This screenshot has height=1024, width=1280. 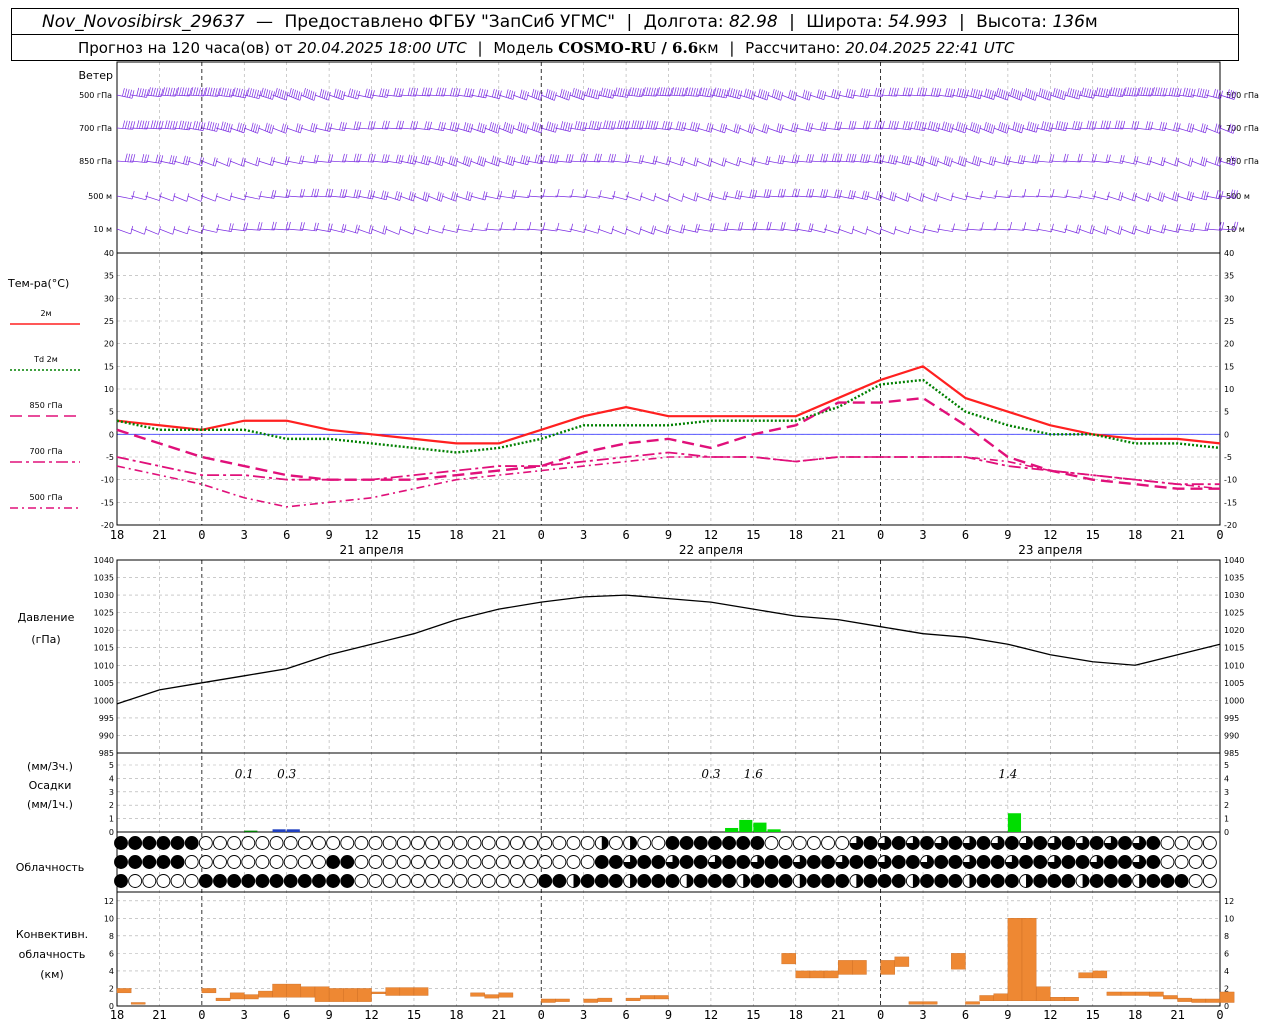 I want to click on x-tick-label: 18, so click(x=796, y=1015).